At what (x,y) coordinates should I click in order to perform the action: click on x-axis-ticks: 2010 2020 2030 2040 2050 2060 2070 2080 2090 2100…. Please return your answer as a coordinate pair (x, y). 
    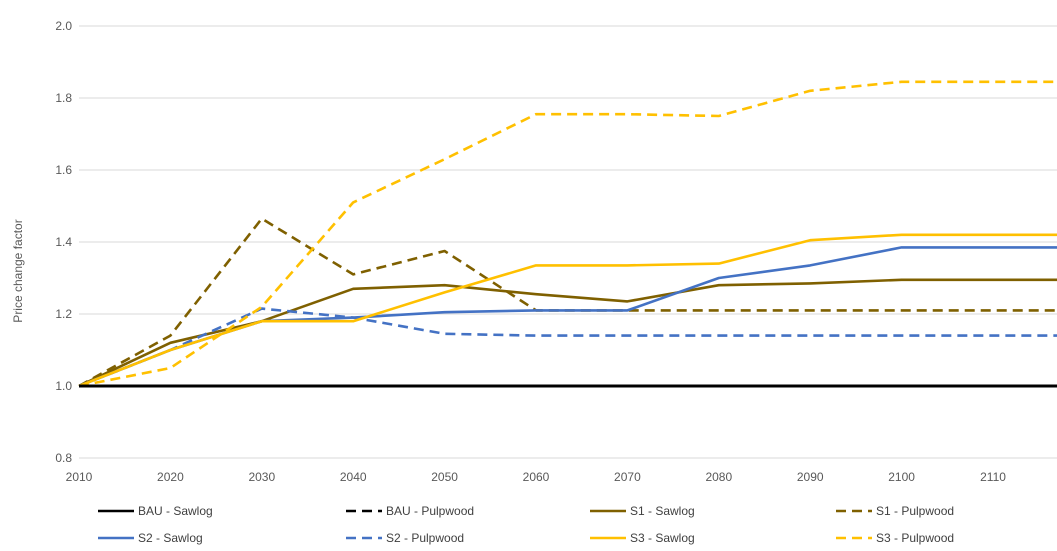
    Looking at the image, I should click on (536, 477).